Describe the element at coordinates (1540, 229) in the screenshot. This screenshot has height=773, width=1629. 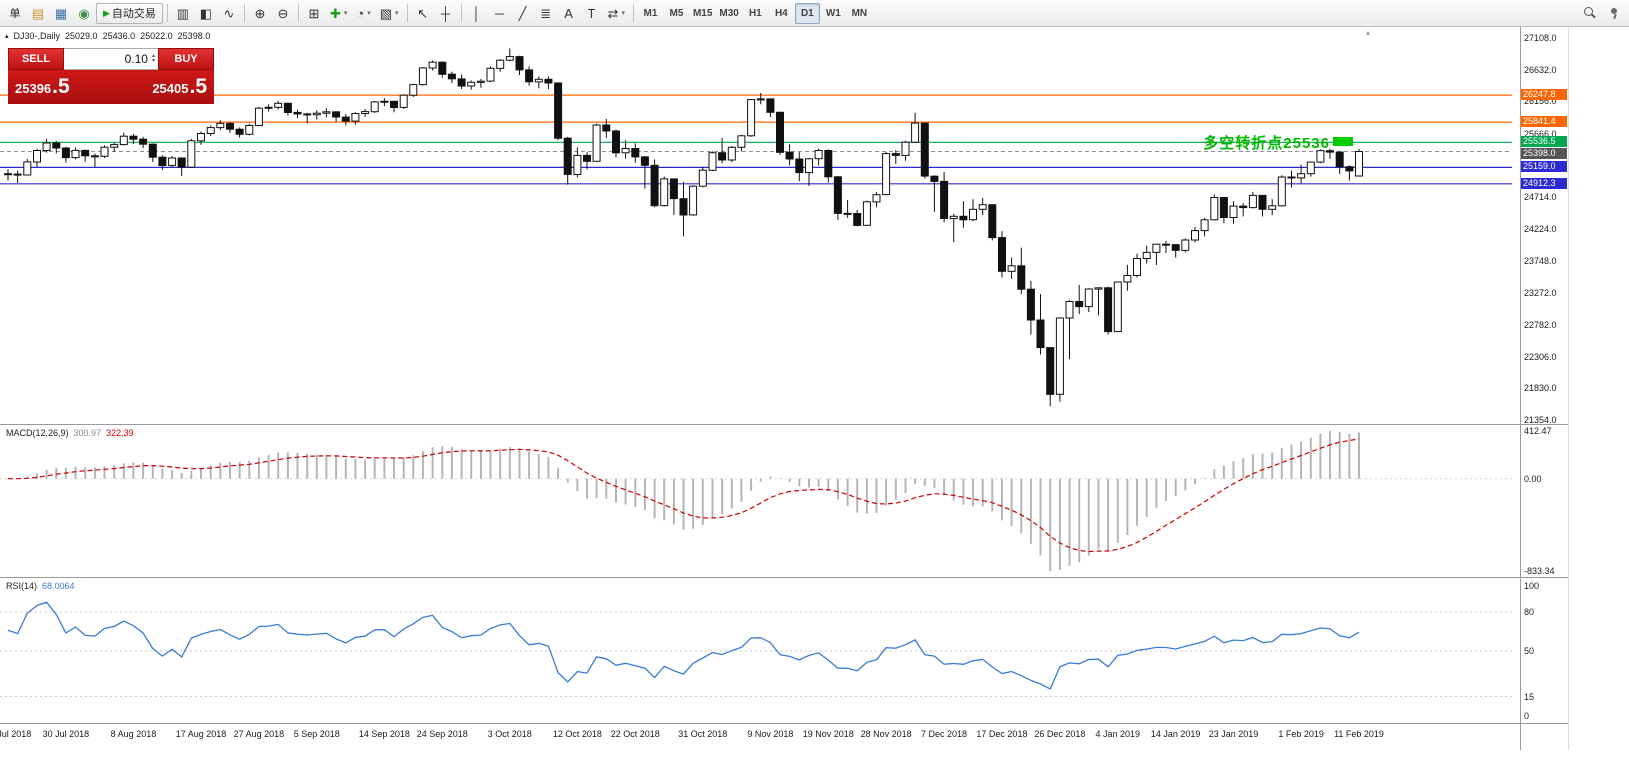
I see `price-axis-label: 24224.0` at that location.